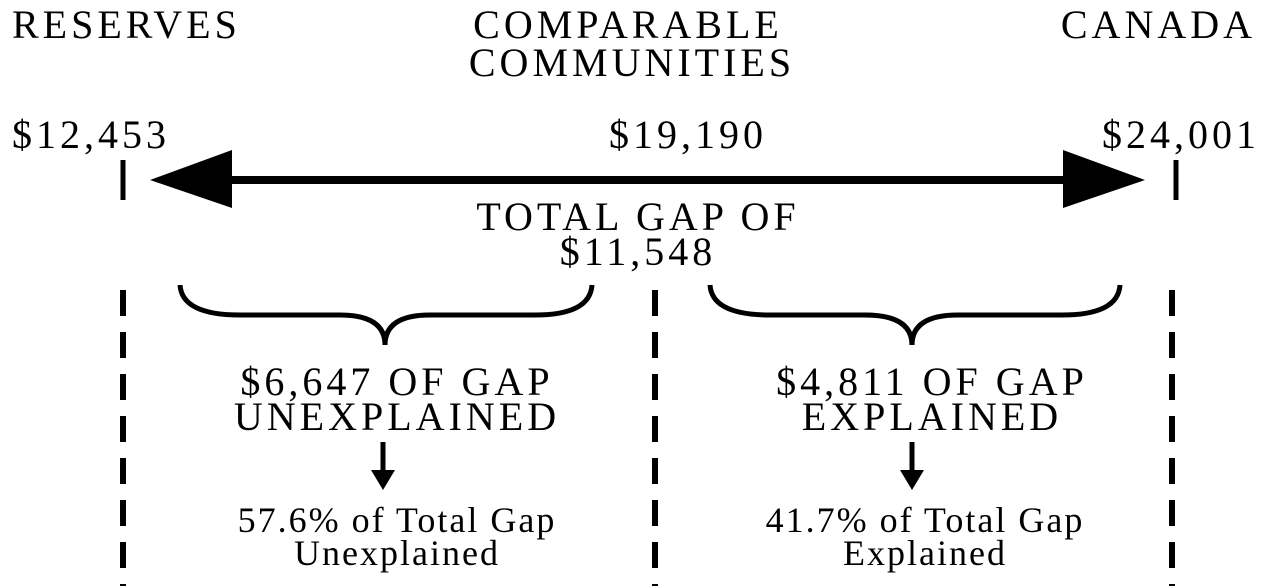 This screenshot has width=1264, height=586. I want to click on gap-text: $6,647 OF GAP, so click(396, 381).